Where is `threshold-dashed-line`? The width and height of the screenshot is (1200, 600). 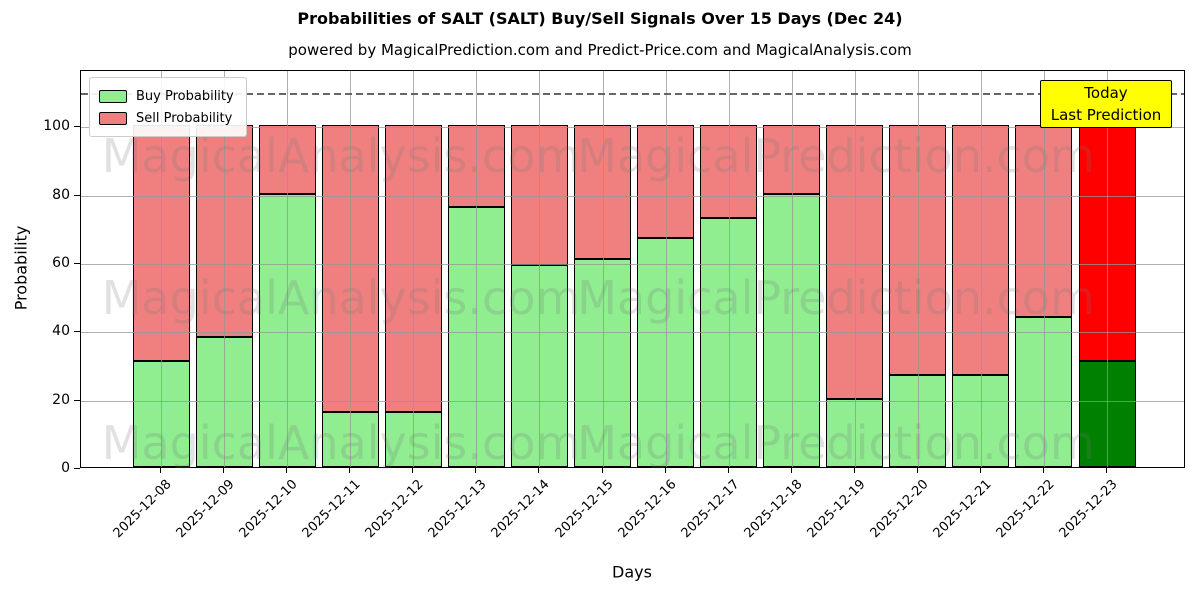 threshold-dashed-line is located at coordinates (632, 94).